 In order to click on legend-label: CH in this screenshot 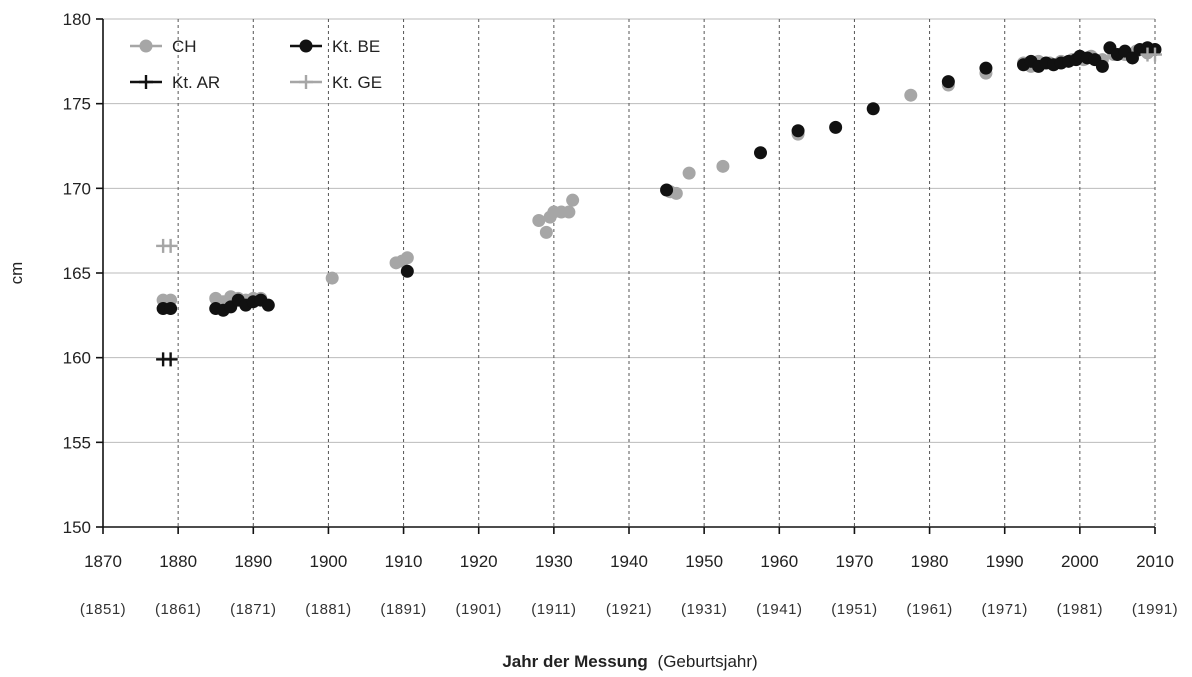, I will do `click(184, 46)`.